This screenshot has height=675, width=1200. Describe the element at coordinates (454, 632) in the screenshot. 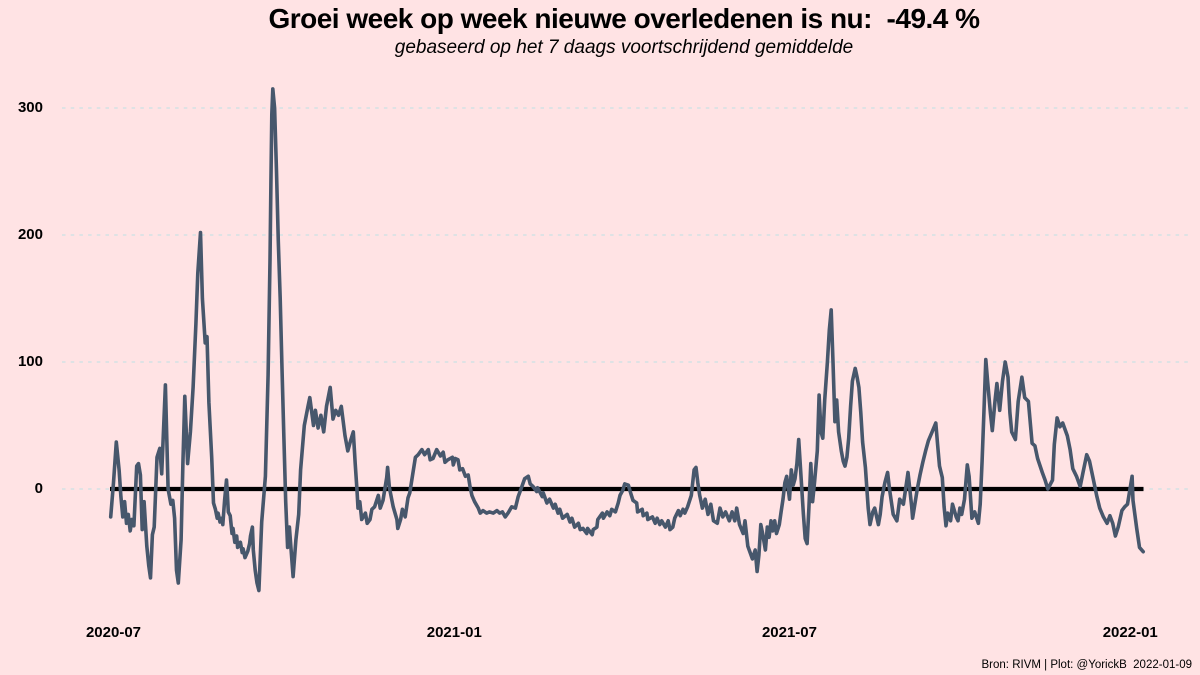

I see `x-tick-label: 2021-01` at that location.